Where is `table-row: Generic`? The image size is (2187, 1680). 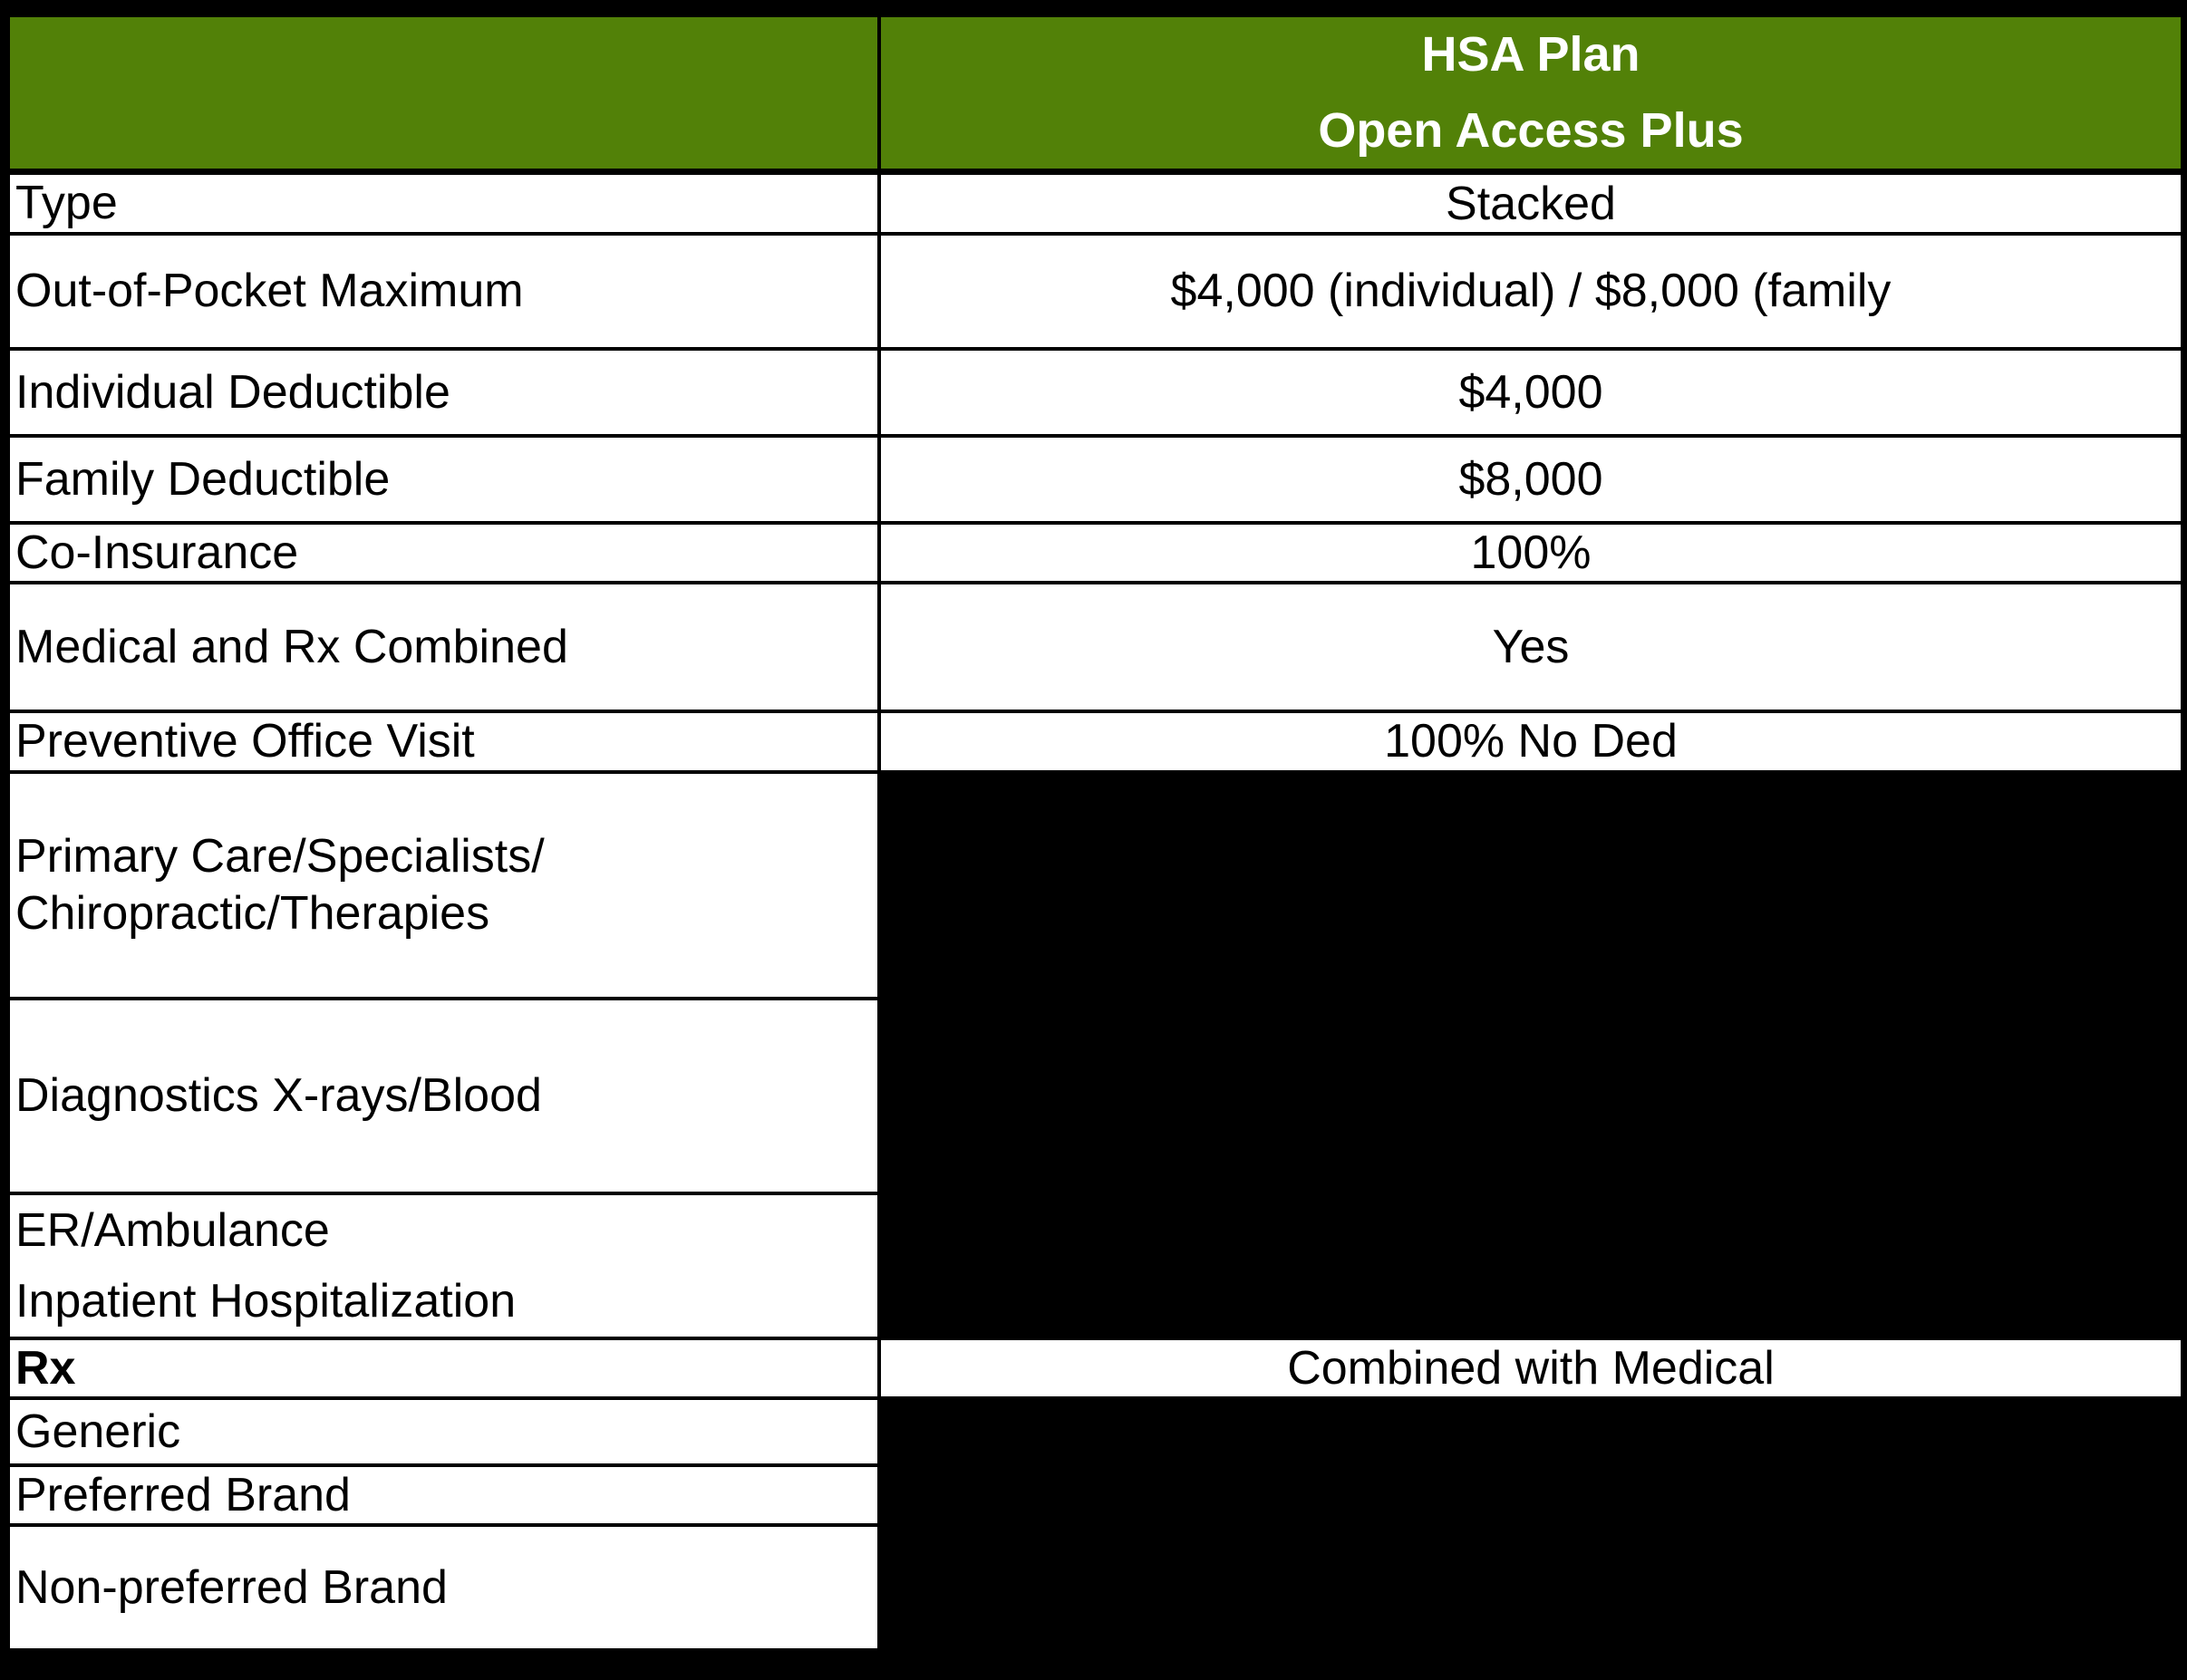
table-row: Generic is located at coordinates (1095, 1431).